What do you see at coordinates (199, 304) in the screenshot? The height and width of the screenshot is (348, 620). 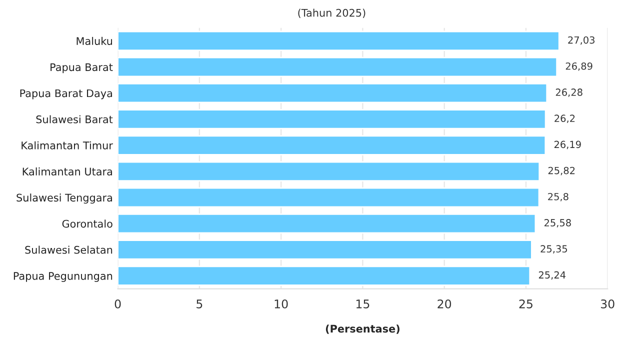 I see `x-tick-label: 5` at bounding box center [199, 304].